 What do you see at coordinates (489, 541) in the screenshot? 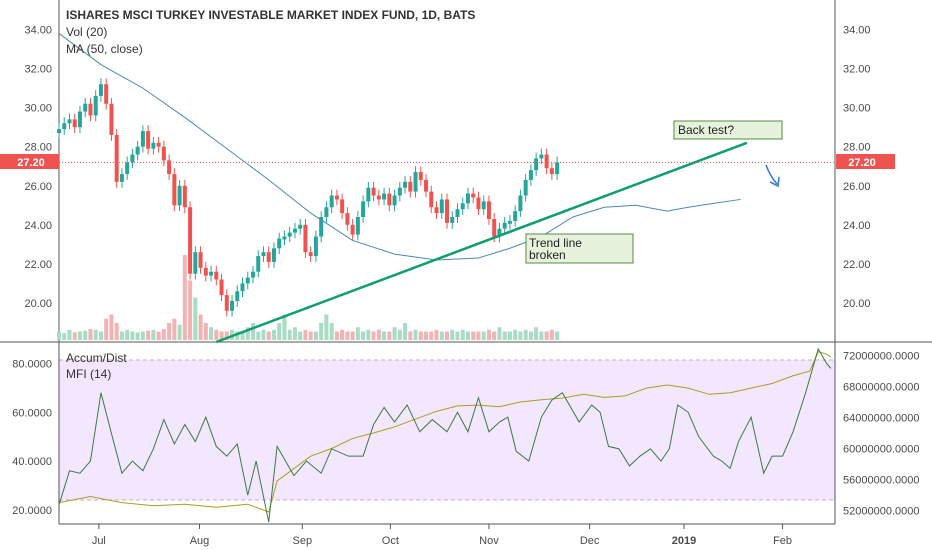
I see `time-tick-label: Nov` at bounding box center [489, 541].